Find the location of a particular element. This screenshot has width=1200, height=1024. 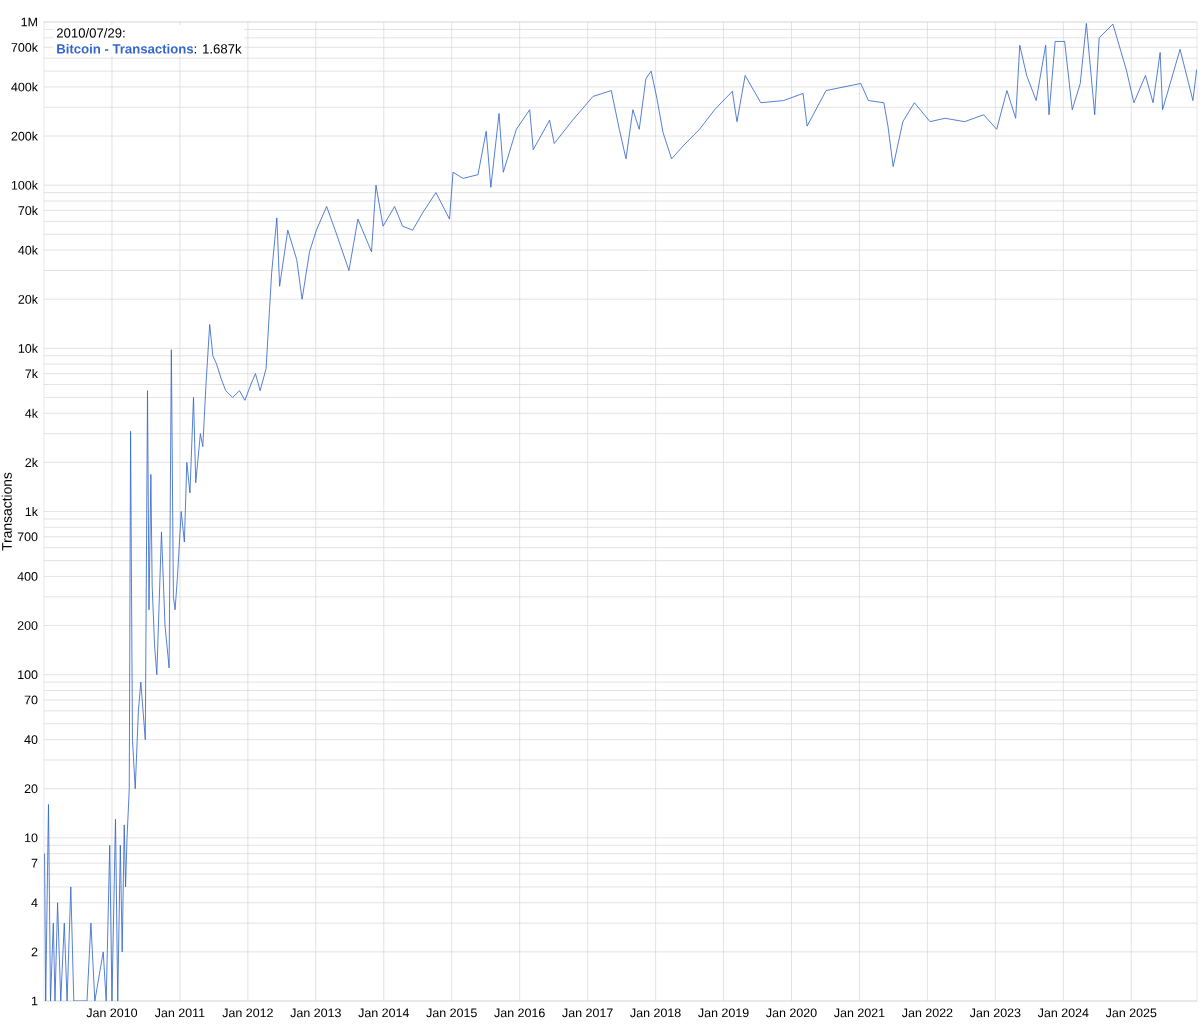

annotation: 2010/07/29: is located at coordinates (90, 32).